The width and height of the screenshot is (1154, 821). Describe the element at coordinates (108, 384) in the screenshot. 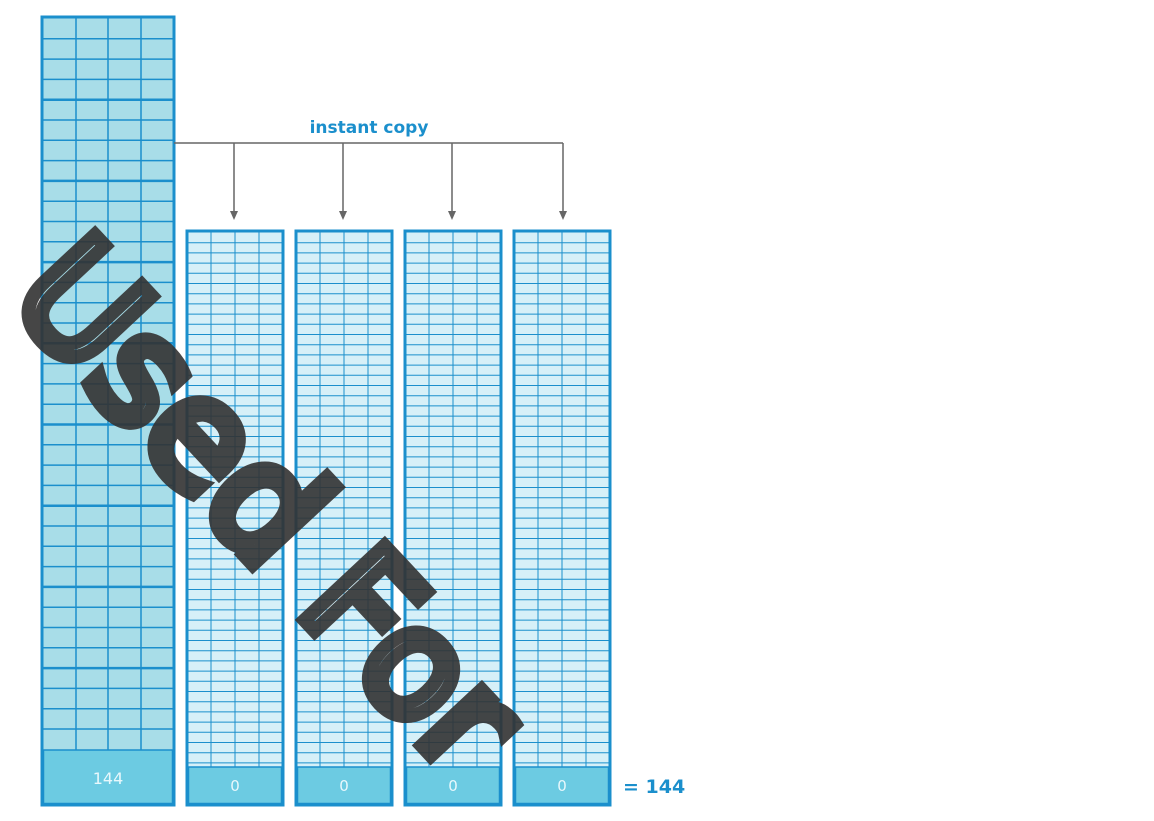

I see `source-grid` at that location.